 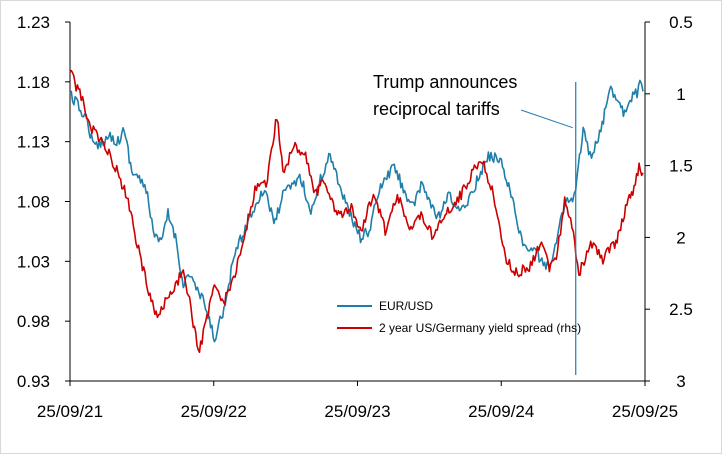 I want to click on x-axis-ticks: 25/09/21 25/09/22 25/09/23 25/09/24 25/09/25, so click(x=357, y=401).